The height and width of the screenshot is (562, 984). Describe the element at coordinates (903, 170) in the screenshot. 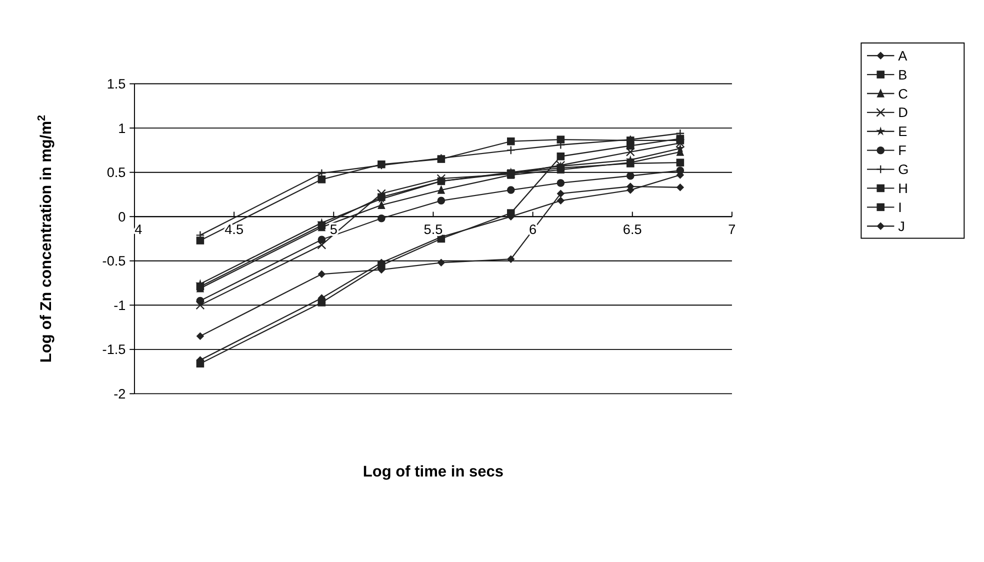

I see `legend-label: G` at that location.